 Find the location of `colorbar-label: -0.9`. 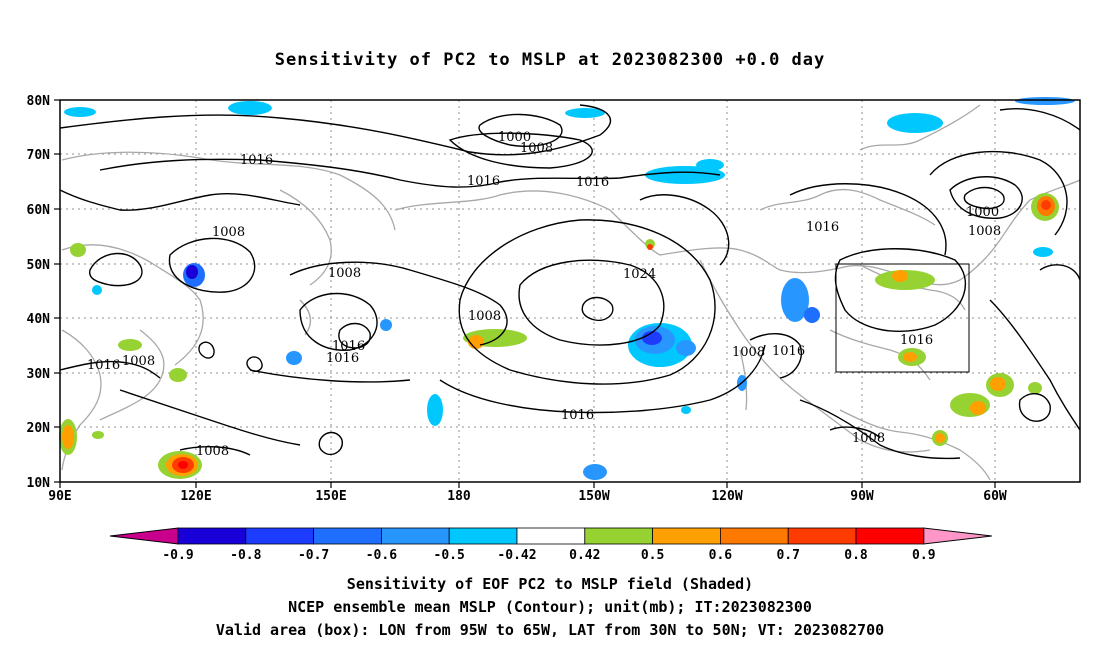

colorbar-label: -0.9 is located at coordinates (177, 555).